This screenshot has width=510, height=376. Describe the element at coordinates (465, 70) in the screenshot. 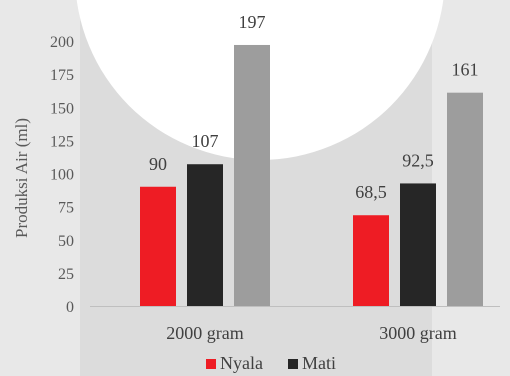

I see `data-label: 161` at that location.